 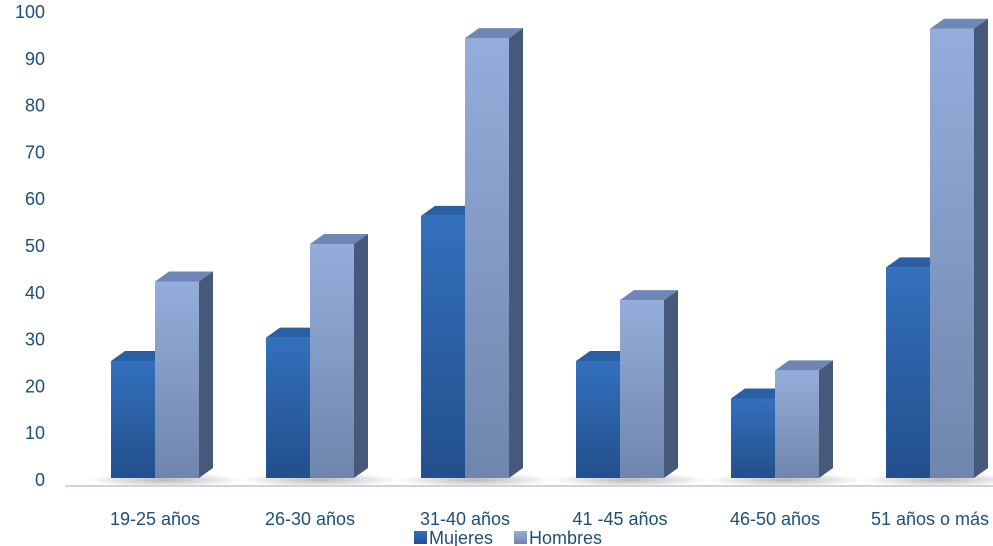 I want to click on y-tick-label: 10, so click(x=35, y=433).